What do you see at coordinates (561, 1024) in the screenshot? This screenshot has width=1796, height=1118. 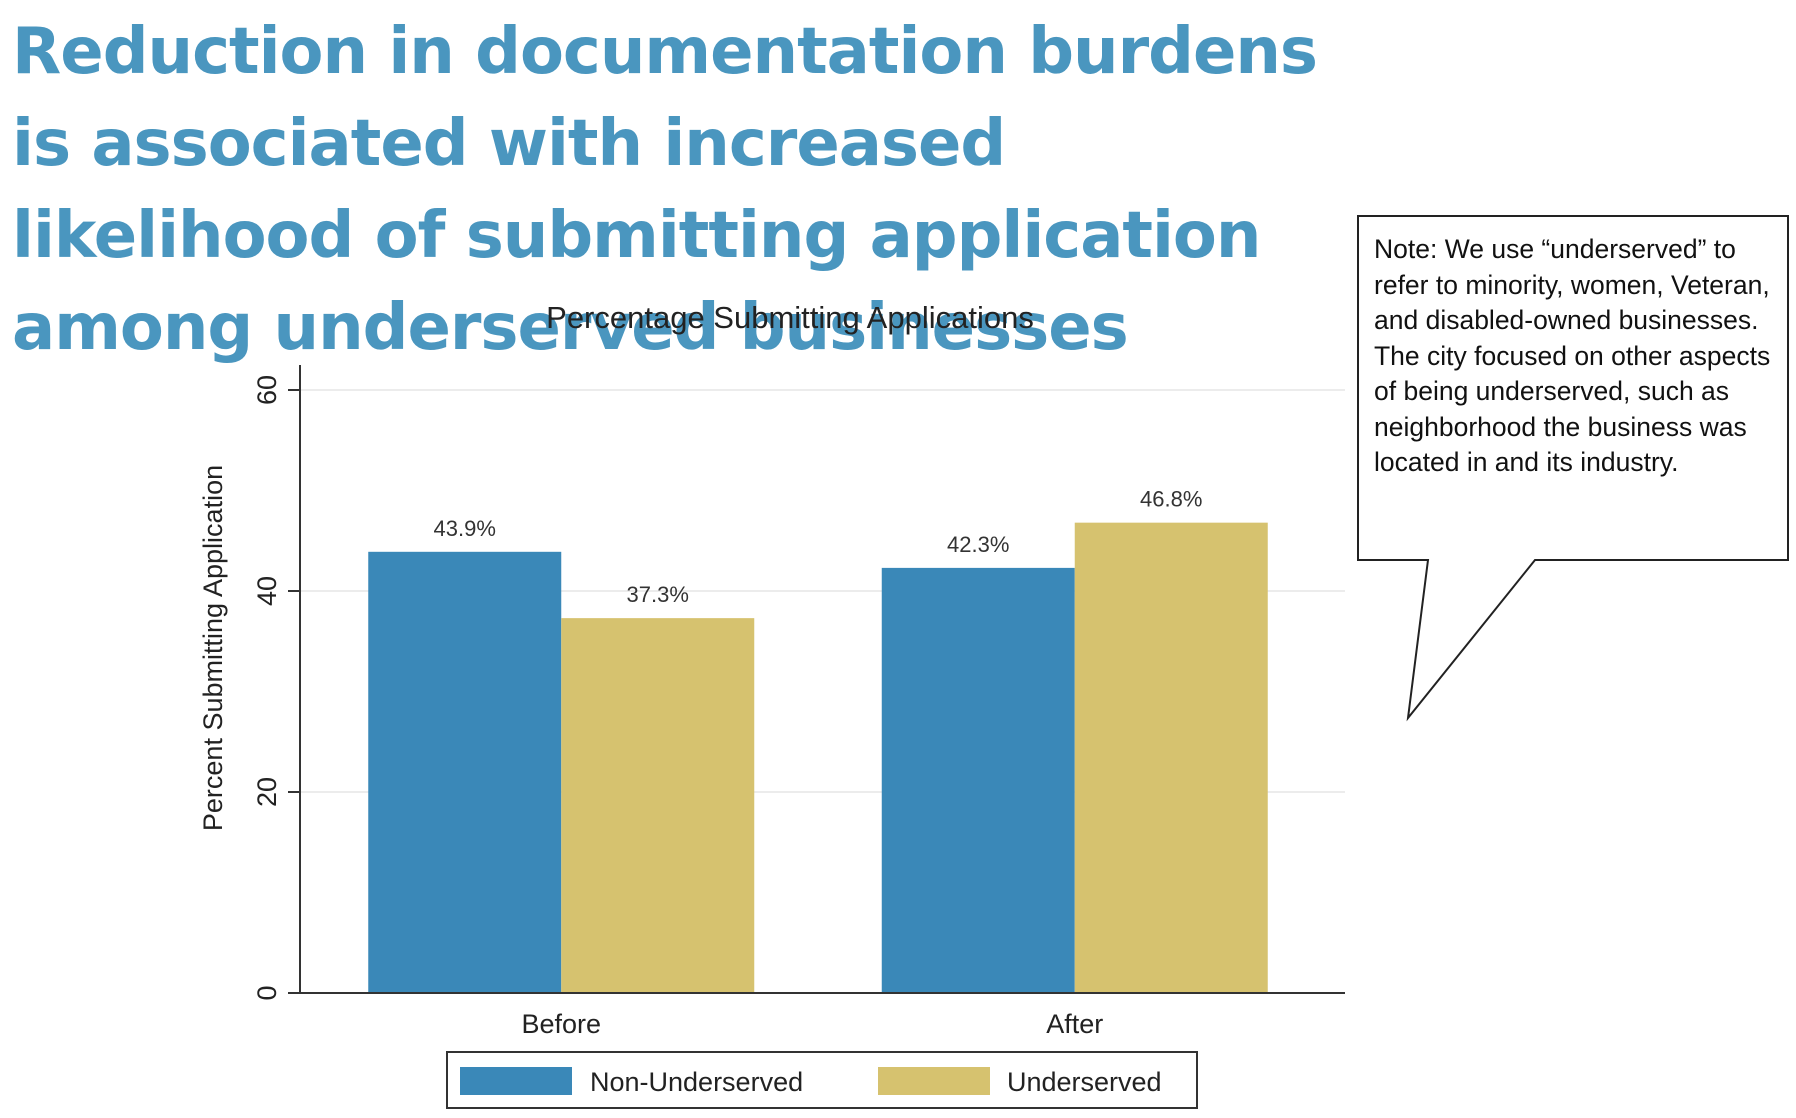 I see `x-tick-label: Before` at bounding box center [561, 1024].